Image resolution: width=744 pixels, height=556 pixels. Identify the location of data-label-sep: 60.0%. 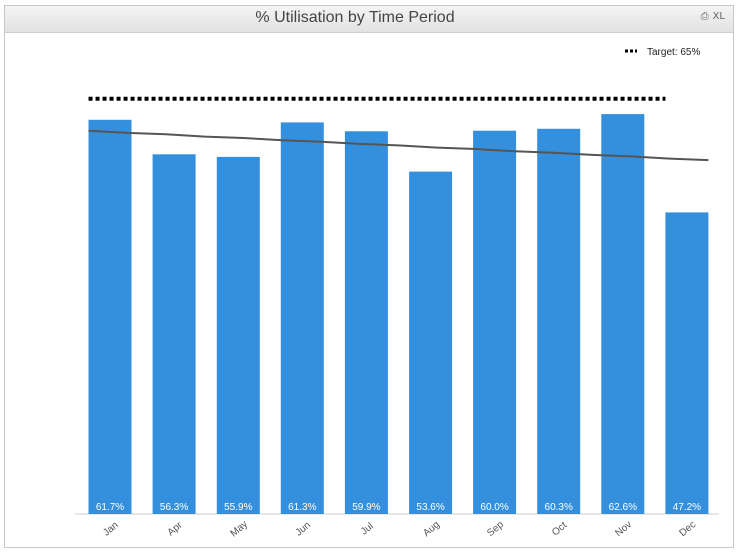
(494, 507).